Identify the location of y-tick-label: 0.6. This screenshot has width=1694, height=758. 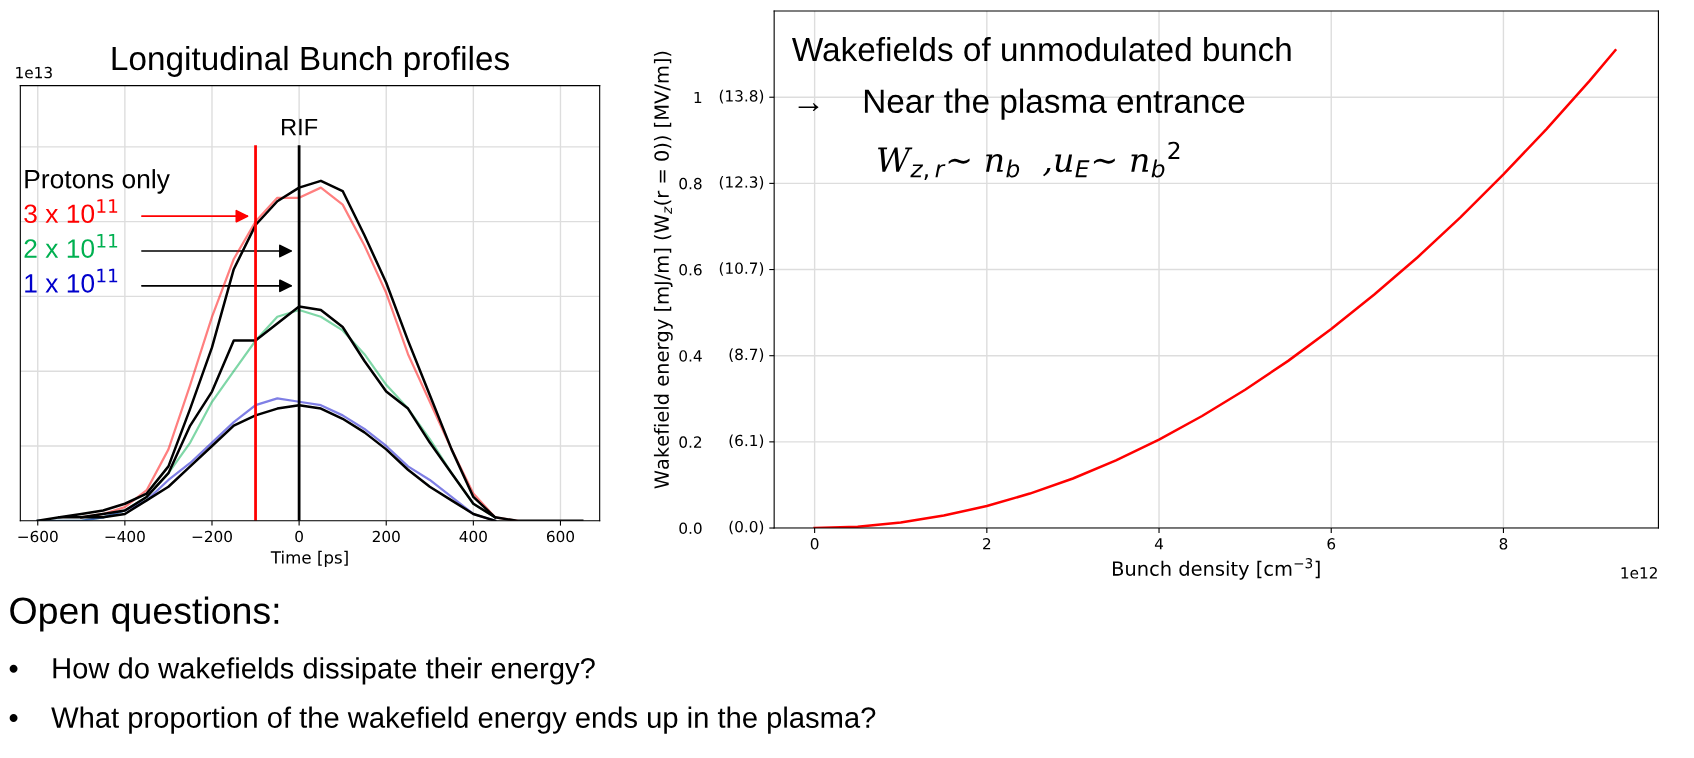
(690, 270).